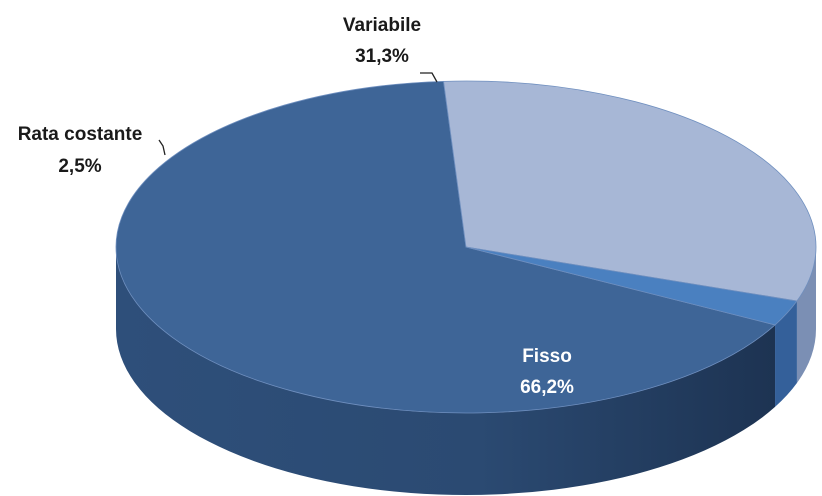 Image resolution: width=822 pixels, height=496 pixels. What do you see at coordinates (382, 25) in the screenshot?
I see `slice-label-variabile-name: Variabile` at bounding box center [382, 25].